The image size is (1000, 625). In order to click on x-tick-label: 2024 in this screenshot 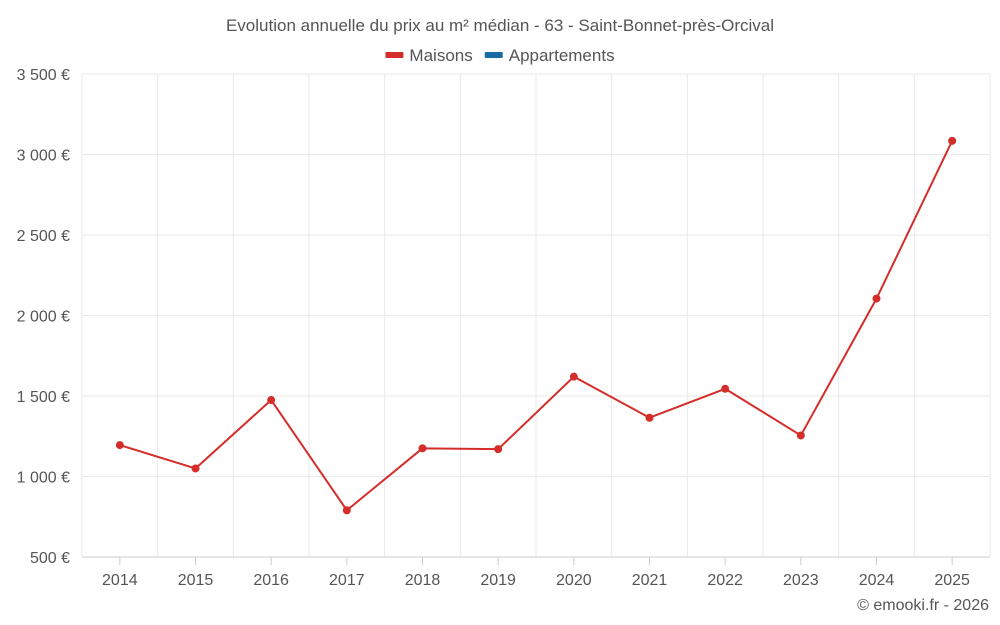, I will do `click(877, 580)`.